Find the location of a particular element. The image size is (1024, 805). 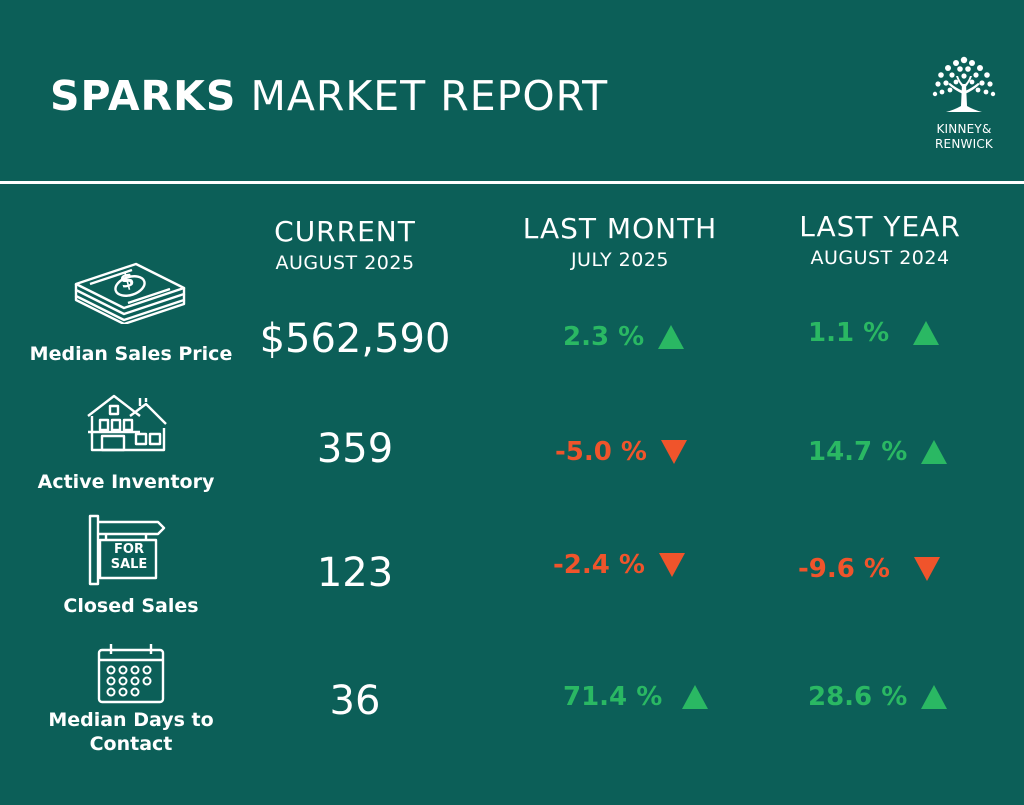

last-year-closed-sales: -9.6 % is located at coordinates (869, 569).